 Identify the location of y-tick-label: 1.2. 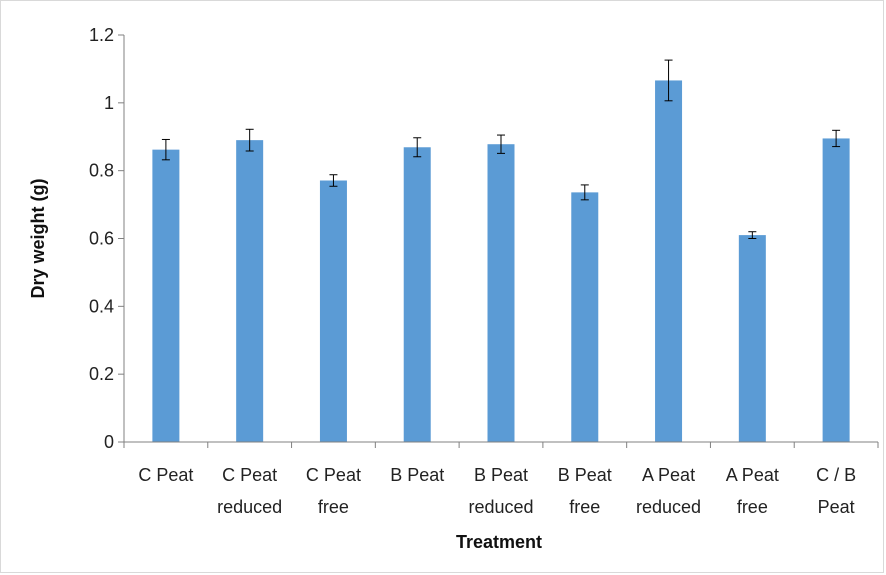
(101, 35).